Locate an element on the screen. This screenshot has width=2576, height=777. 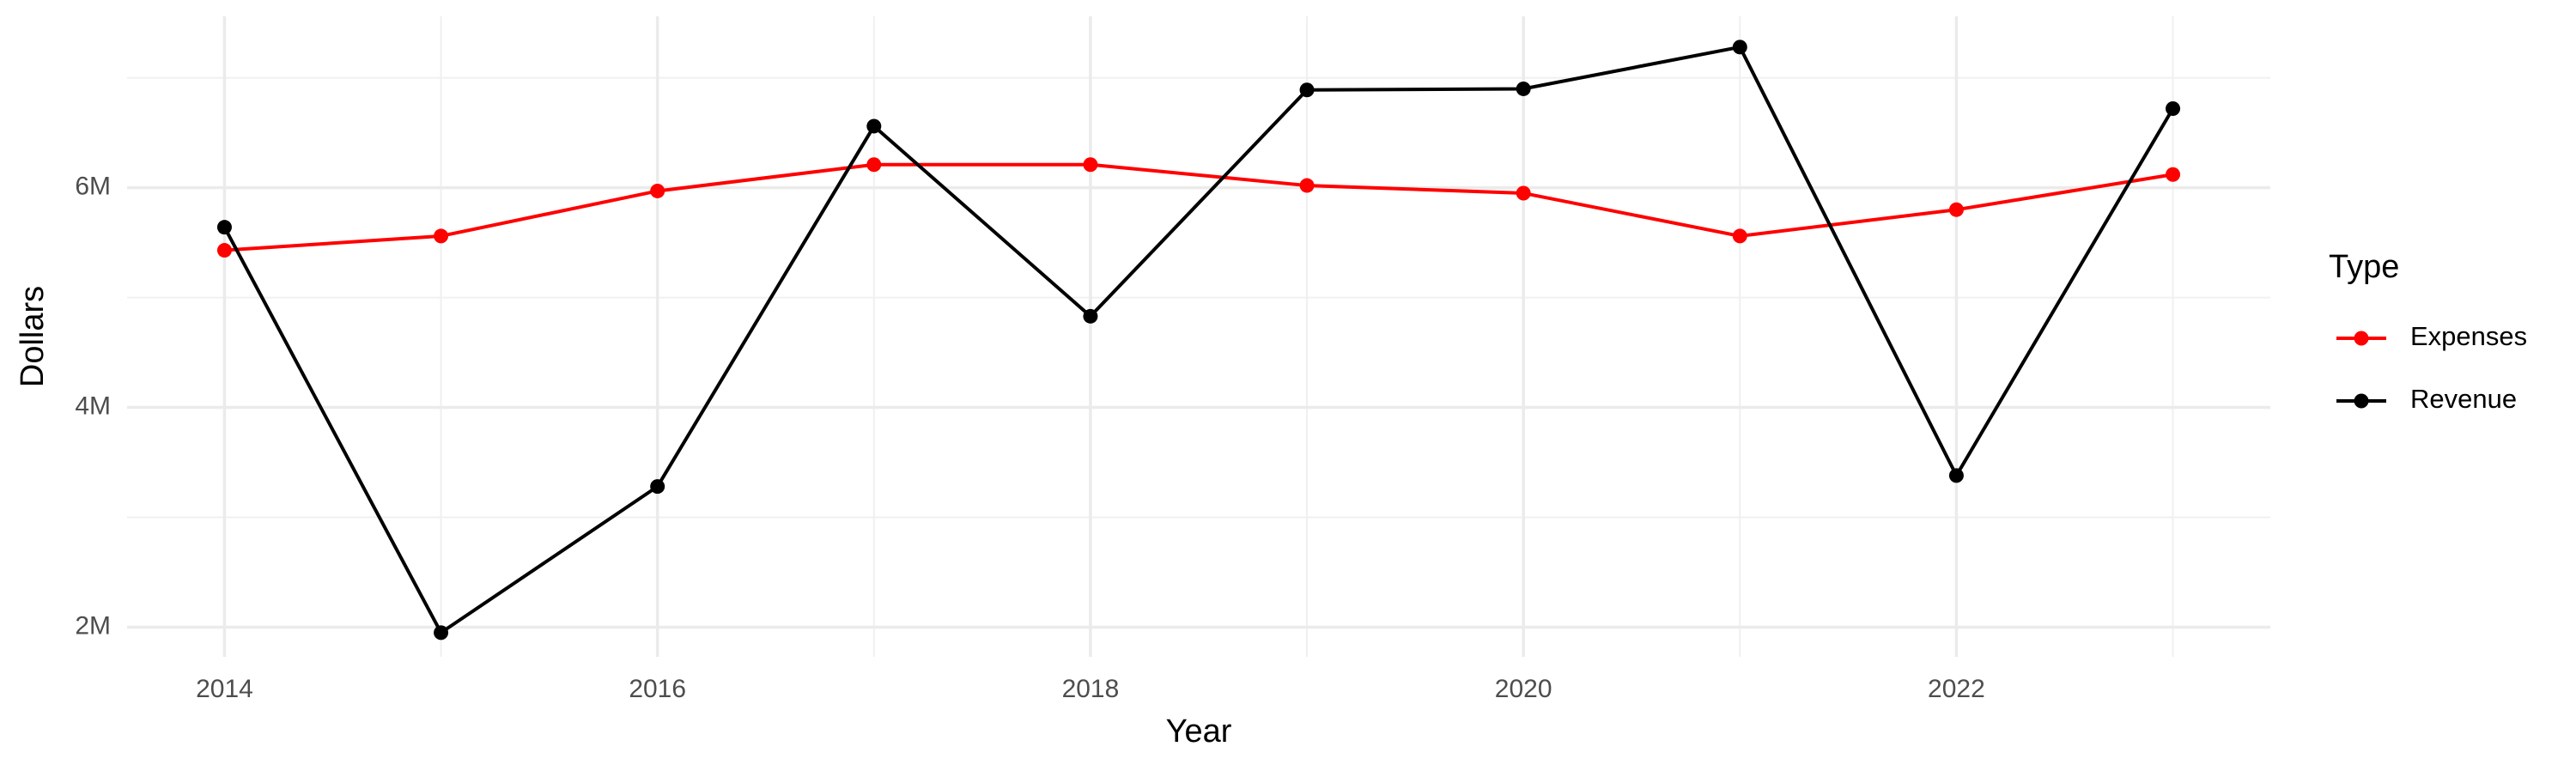
x-tick-label: 2016 is located at coordinates (658, 689).